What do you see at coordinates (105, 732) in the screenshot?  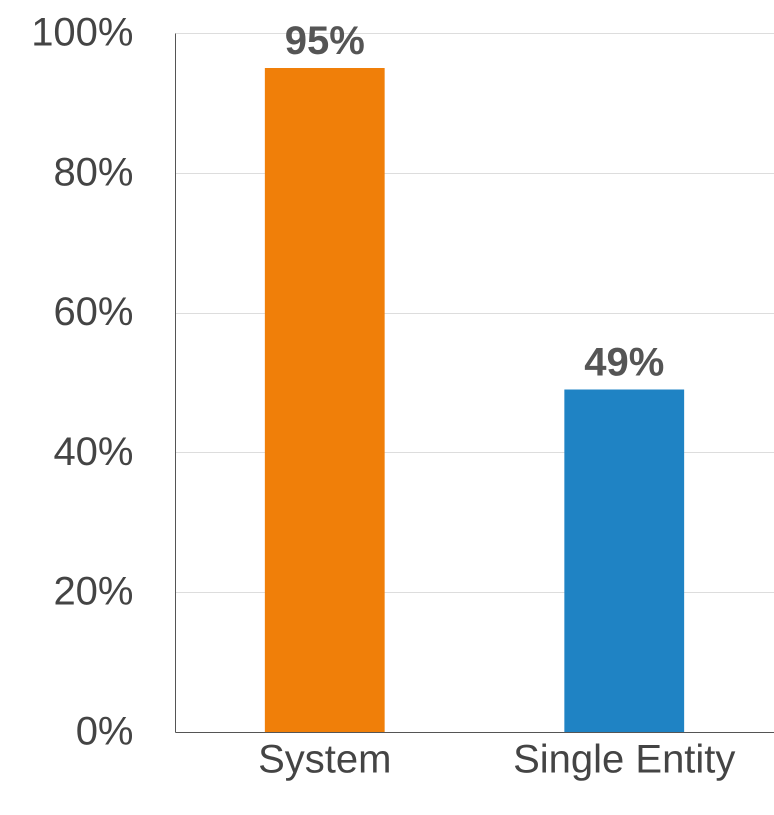 I see `y-tick-label: 0%` at bounding box center [105, 732].